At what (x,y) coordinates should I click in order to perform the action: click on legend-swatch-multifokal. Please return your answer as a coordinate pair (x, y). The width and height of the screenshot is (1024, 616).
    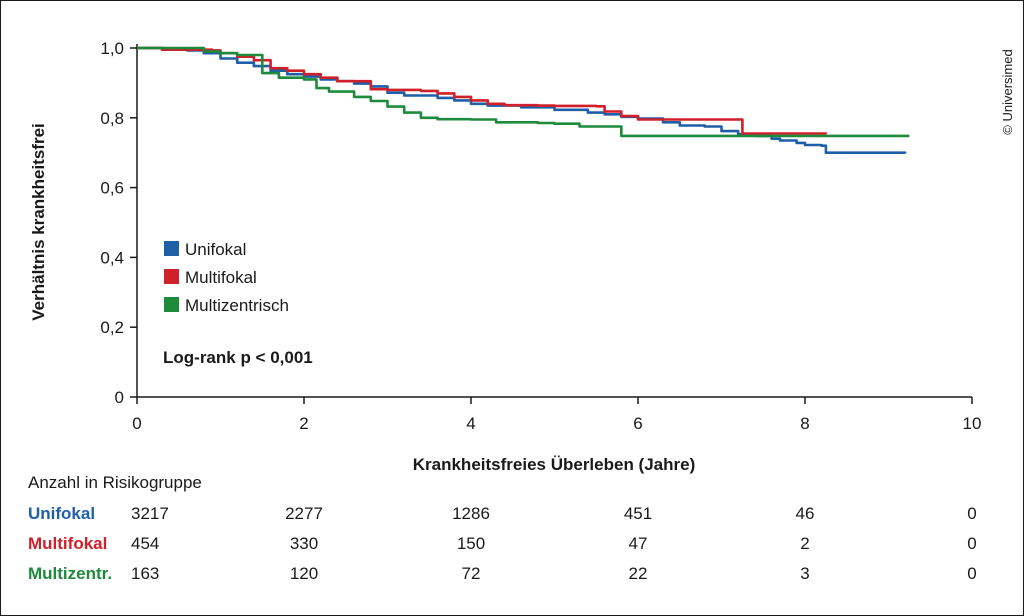
    Looking at the image, I should click on (171, 276).